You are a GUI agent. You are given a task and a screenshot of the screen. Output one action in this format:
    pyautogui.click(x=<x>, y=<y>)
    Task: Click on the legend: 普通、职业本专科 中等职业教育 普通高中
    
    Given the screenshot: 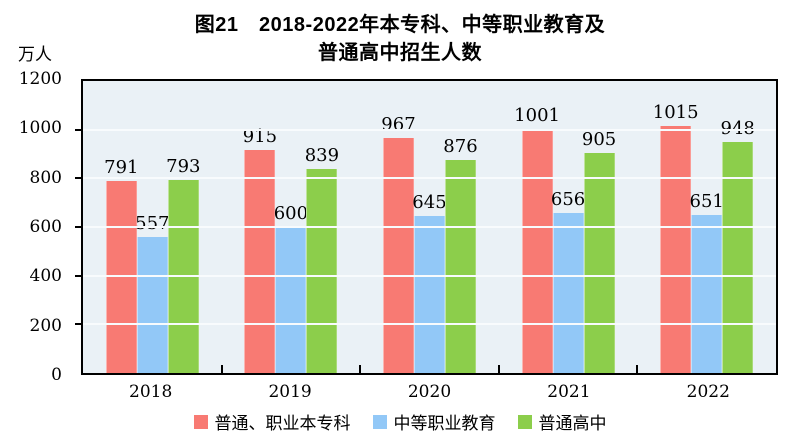 What is the action you would take?
    pyautogui.click(x=400, y=421)
    